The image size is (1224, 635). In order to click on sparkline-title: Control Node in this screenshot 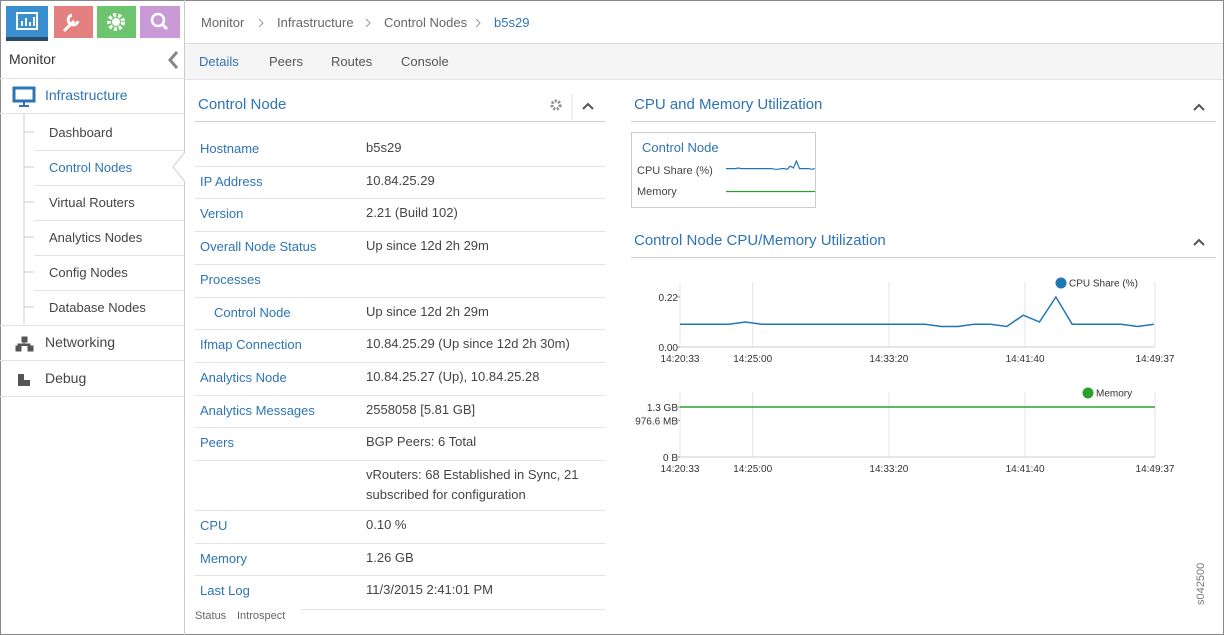, I will do `click(680, 147)`.